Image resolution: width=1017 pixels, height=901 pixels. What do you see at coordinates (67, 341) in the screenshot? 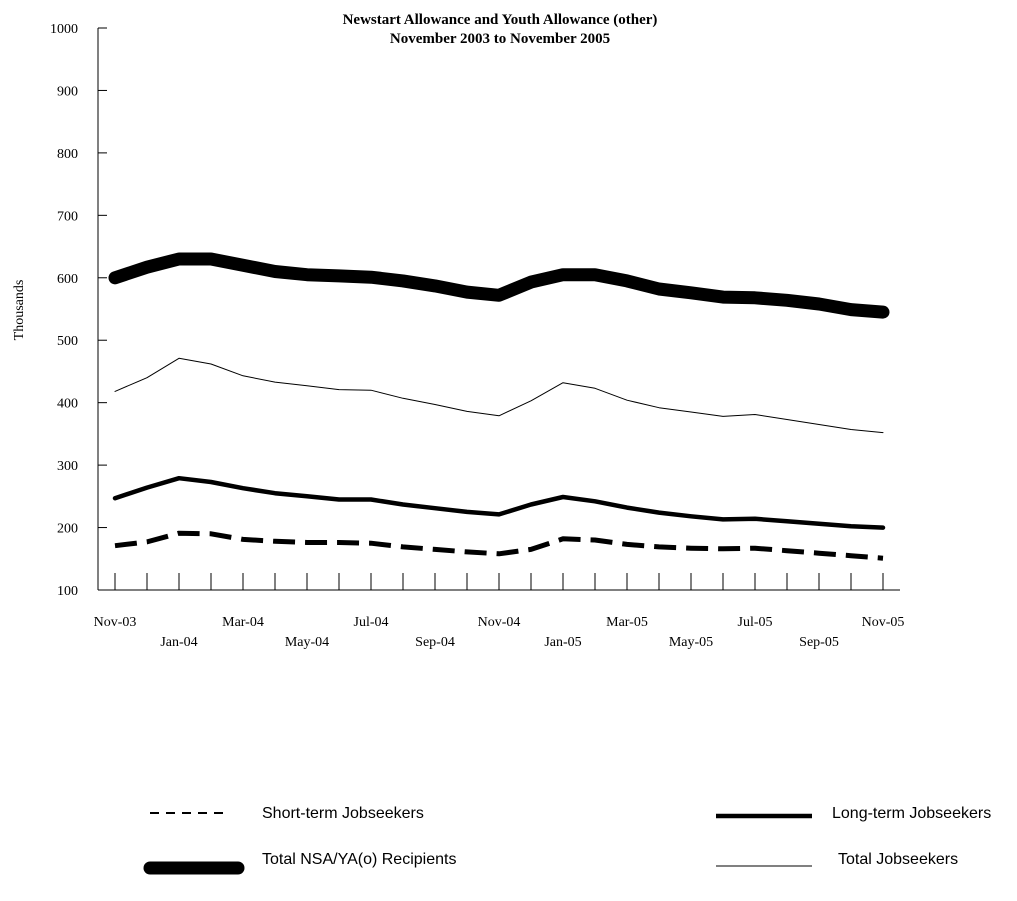
I see `y-tick-label: 500` at bounding box center [67, 341].